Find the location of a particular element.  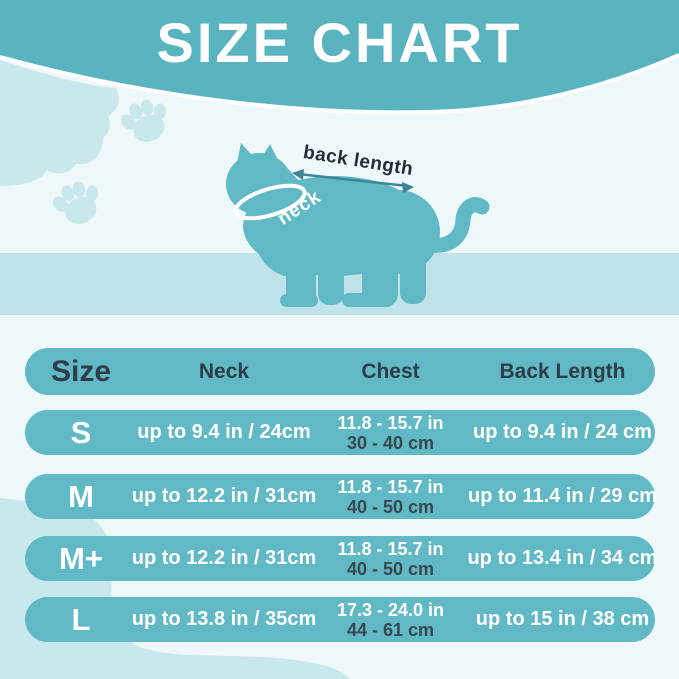

size-label: S is located at coordinates (81, 432).